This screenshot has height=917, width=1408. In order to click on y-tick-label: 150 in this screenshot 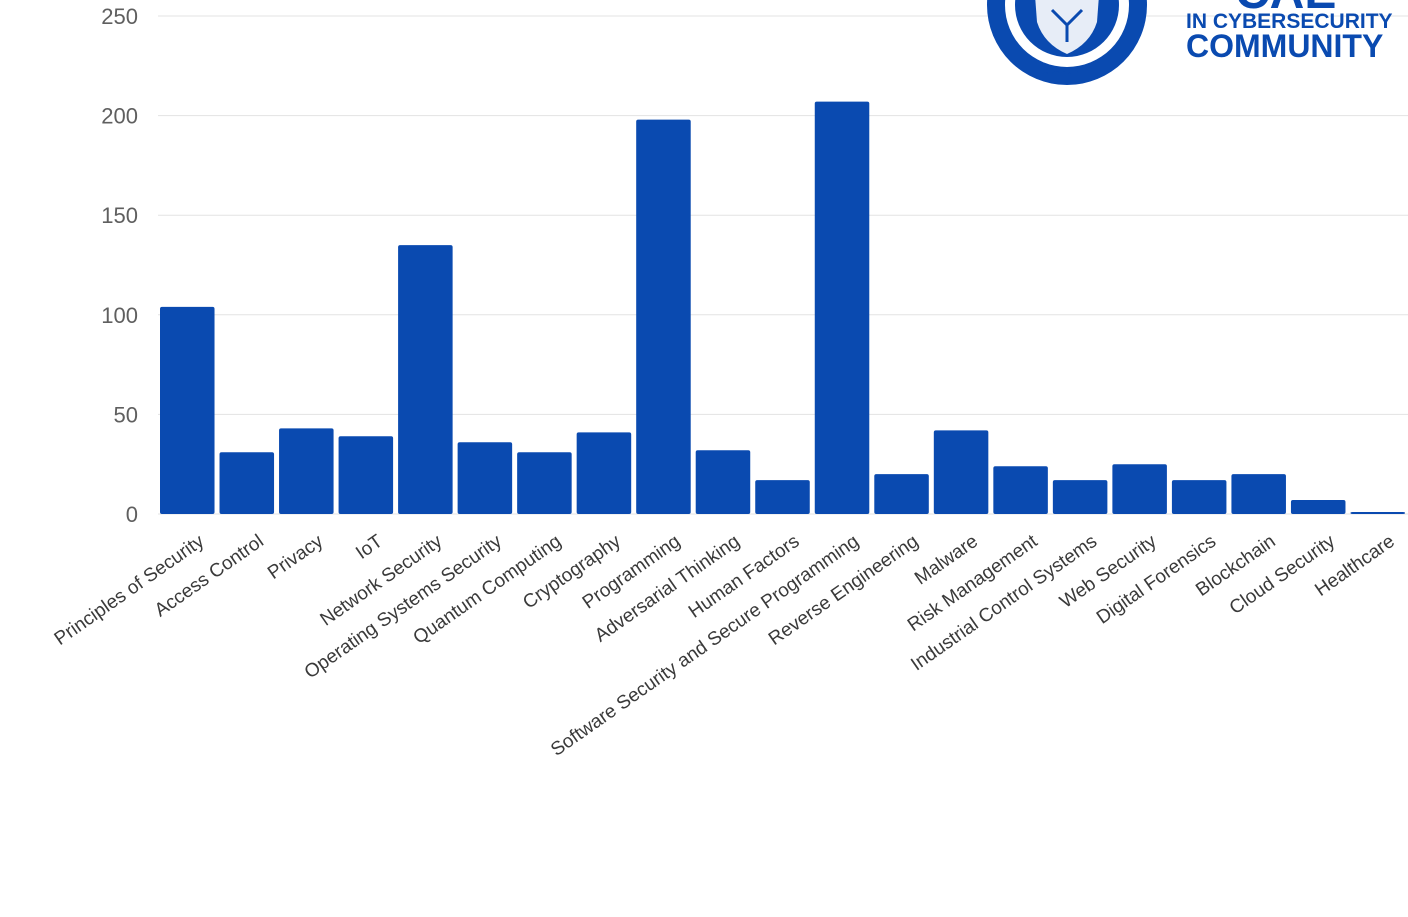, I will do `click(119, 215)`.